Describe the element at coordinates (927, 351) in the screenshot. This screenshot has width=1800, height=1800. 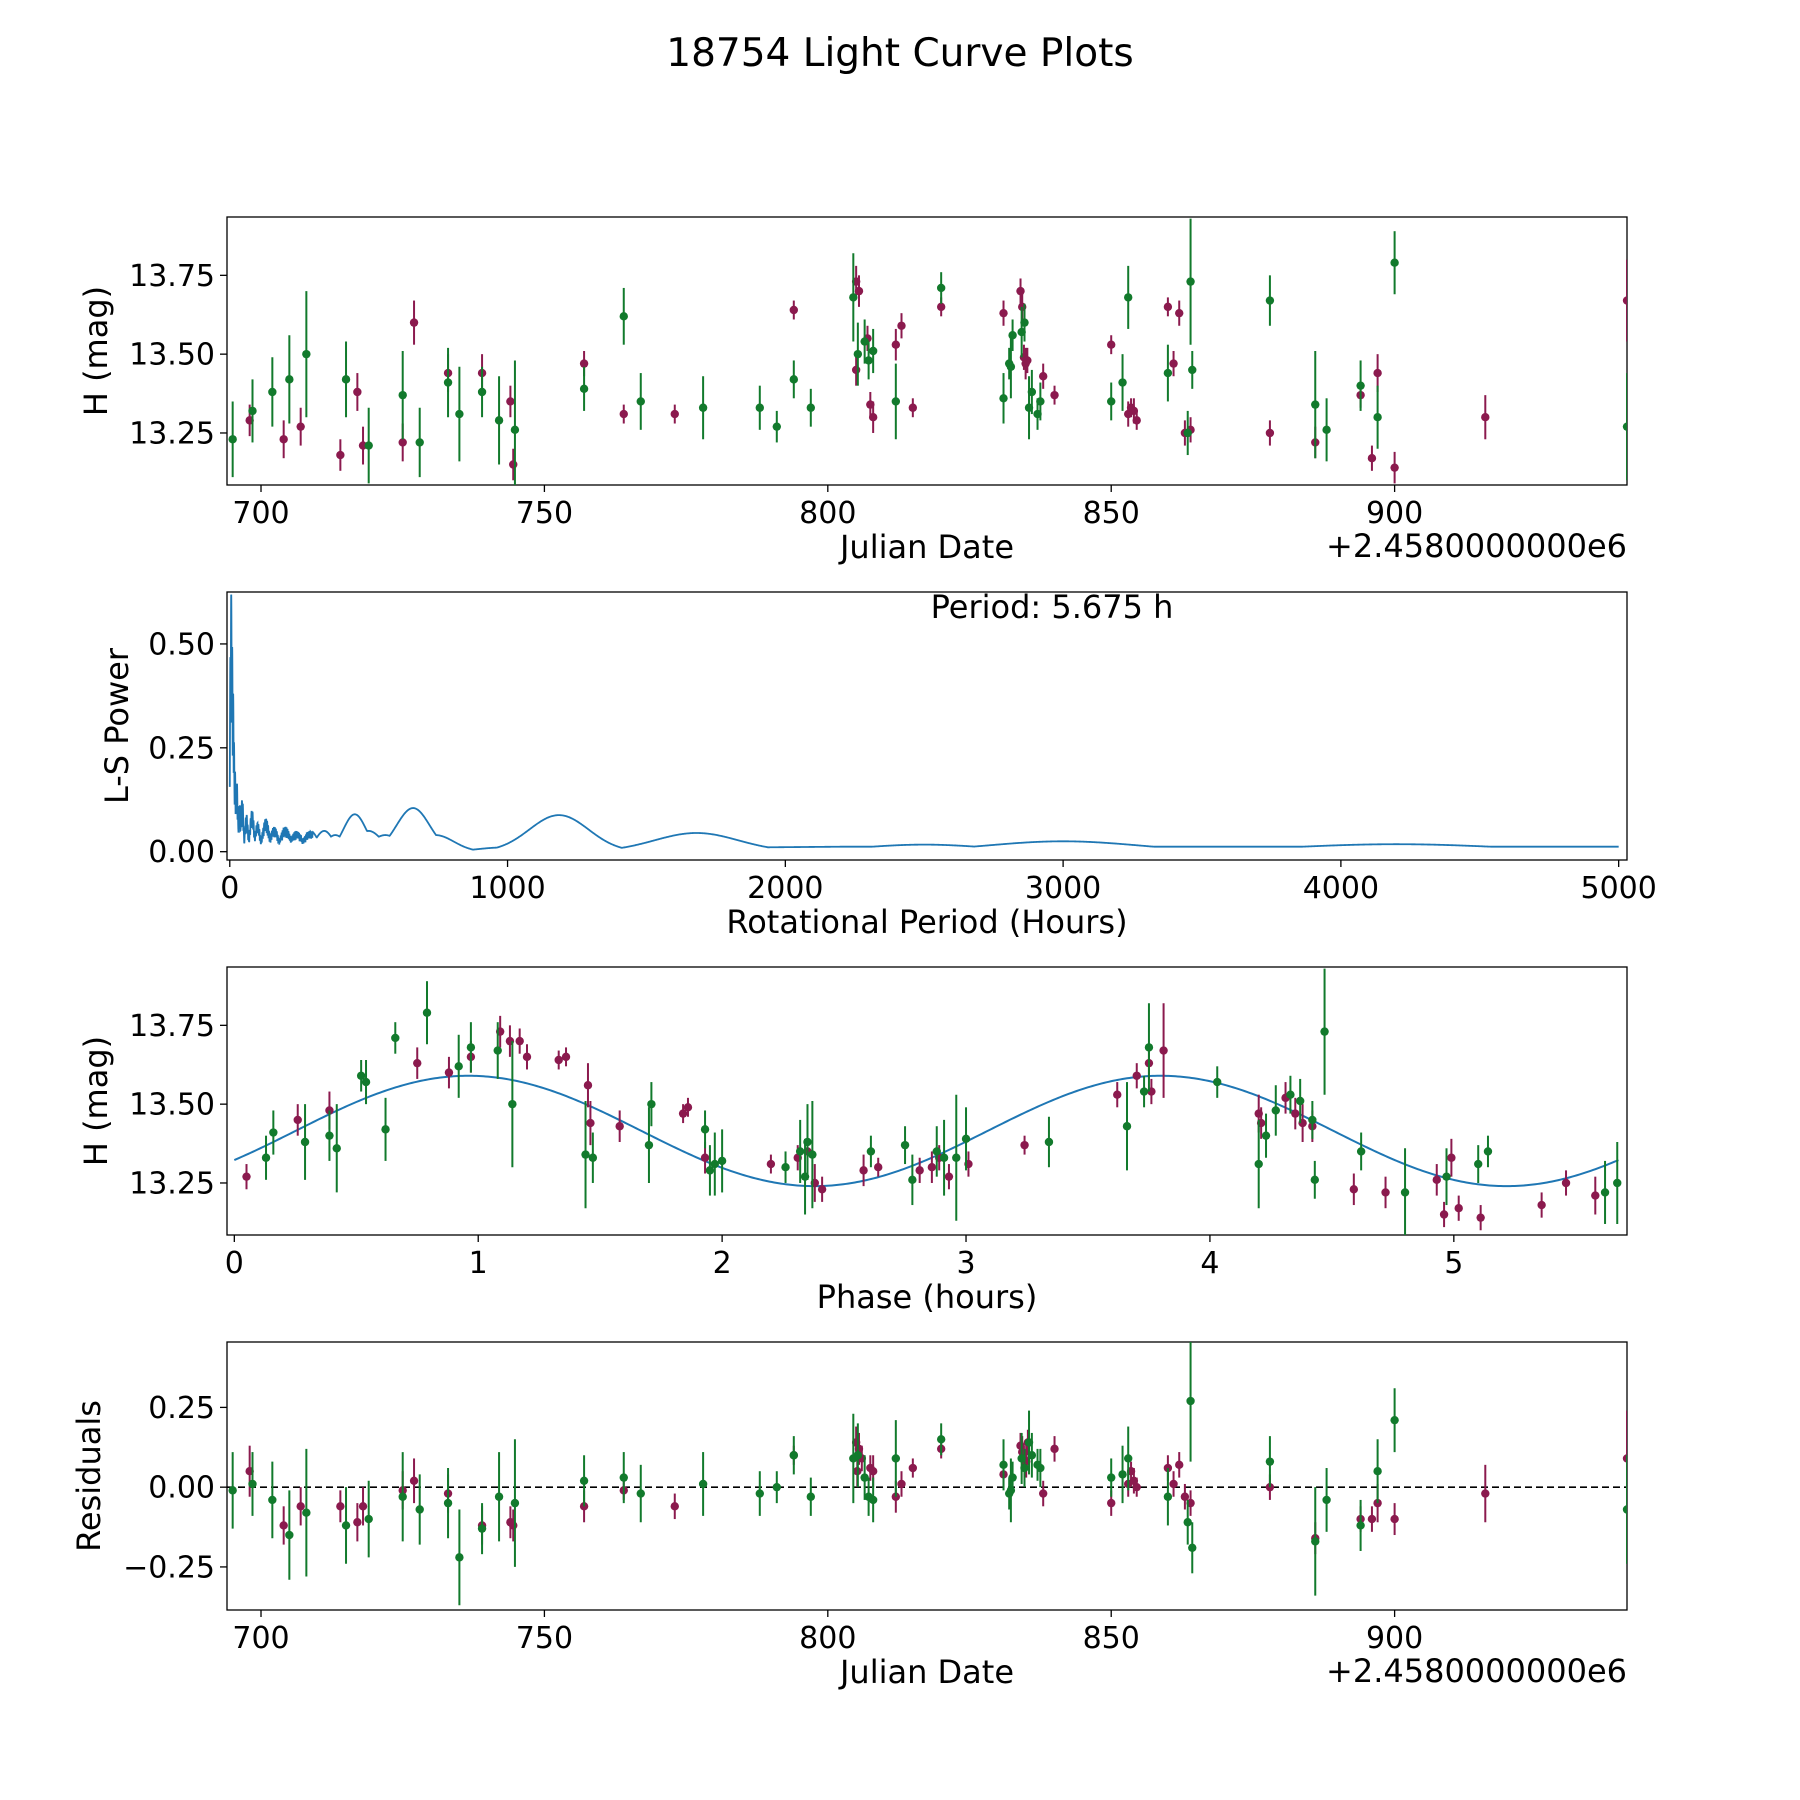
I see `lightcurve-marks` at that location.